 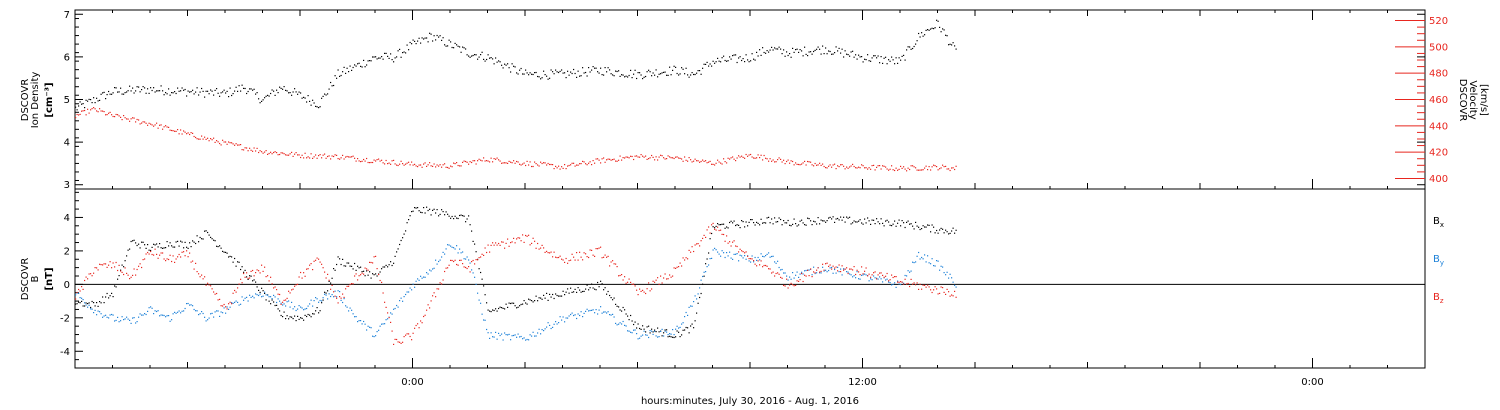 I want to click on velocity-tick-label: 460, so click(x=1438, y=100).